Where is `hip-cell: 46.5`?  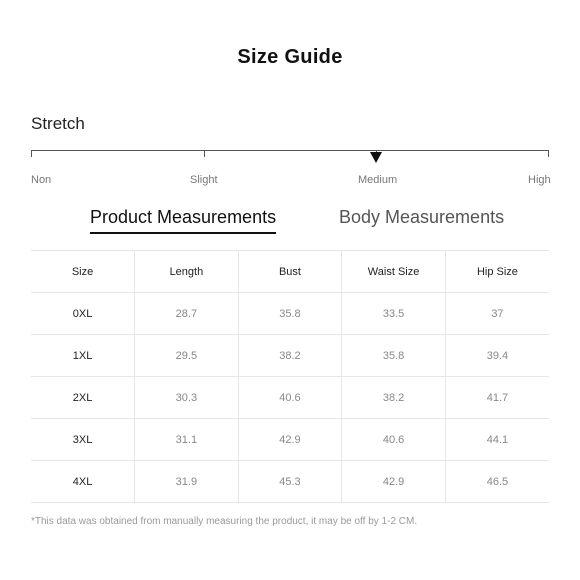
hip-cell: 46.5 is located at coordinates (496, 481).